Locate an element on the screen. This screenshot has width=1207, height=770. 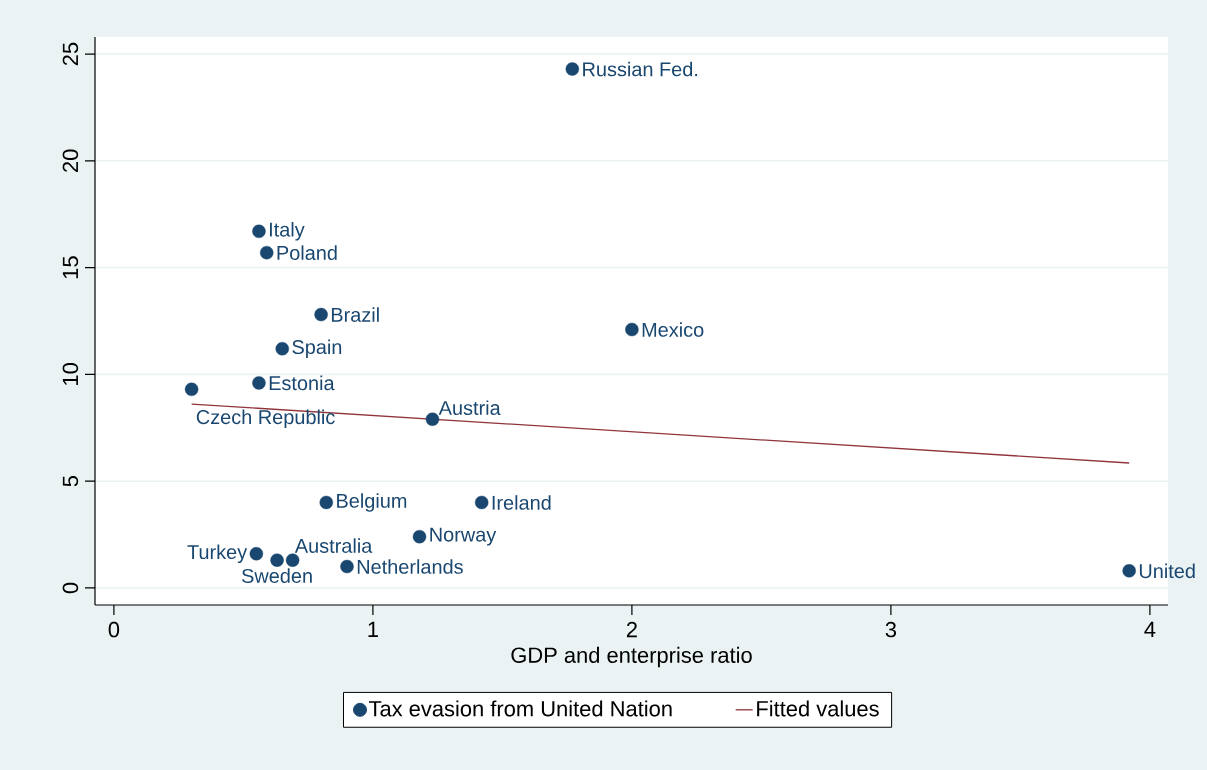
annotation: Russian Fed. is located at coordinates (640, 69).